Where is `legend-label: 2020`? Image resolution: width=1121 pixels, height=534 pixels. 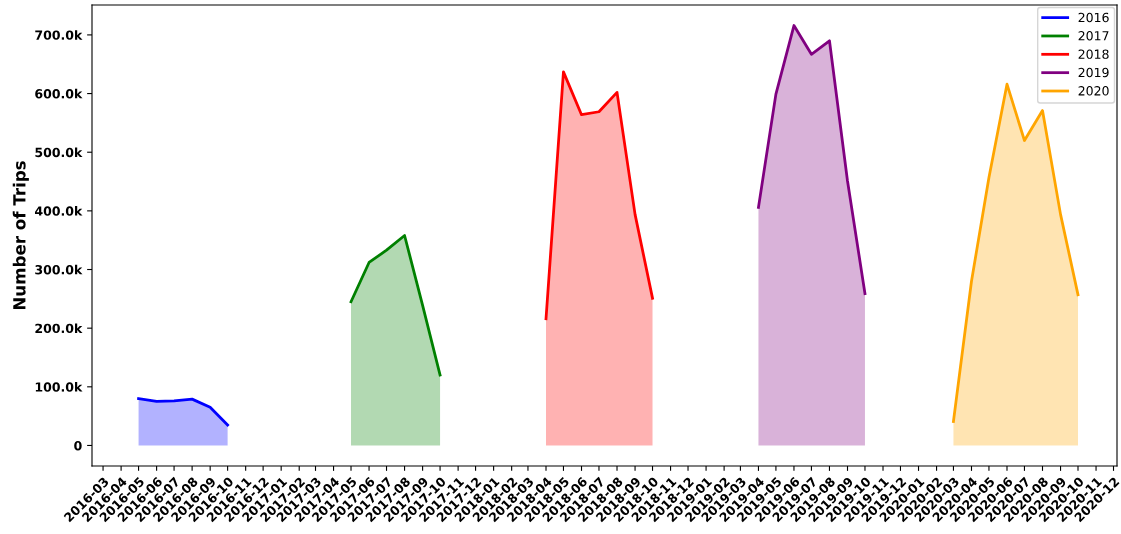
legend-label: 2020 is located at coordinates (1093, 91).